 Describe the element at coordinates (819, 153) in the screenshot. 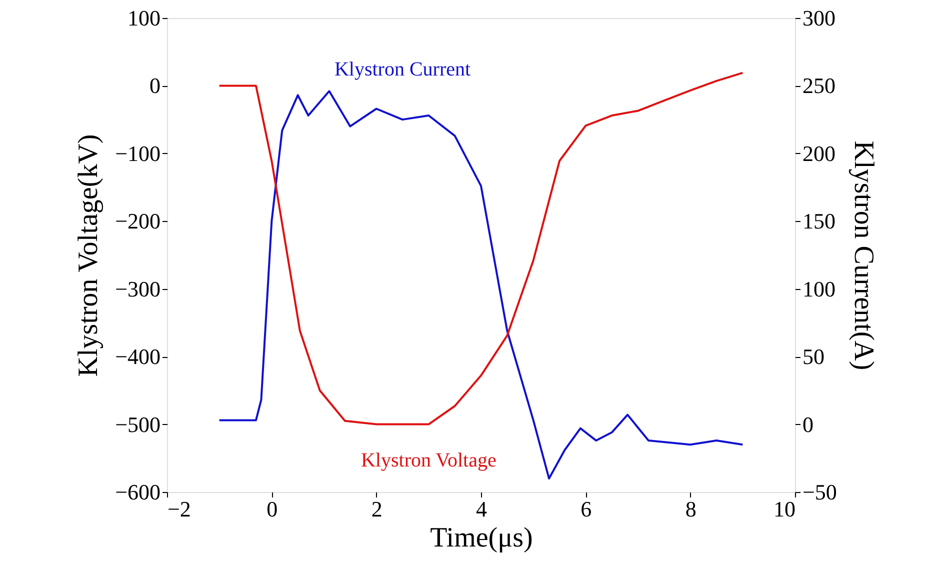

I see `y2-tick-label: 200` at that location.